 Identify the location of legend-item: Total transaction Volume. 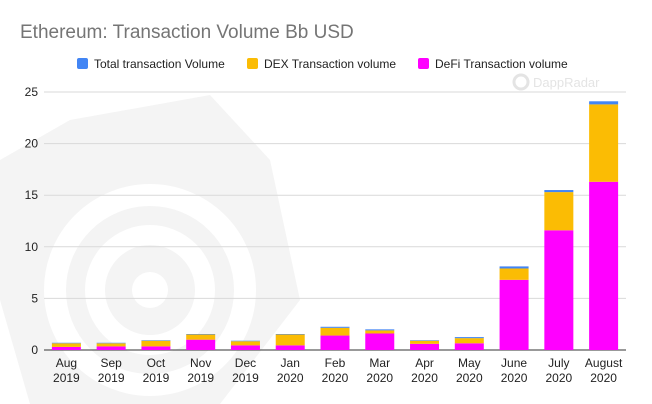
(151, 64).